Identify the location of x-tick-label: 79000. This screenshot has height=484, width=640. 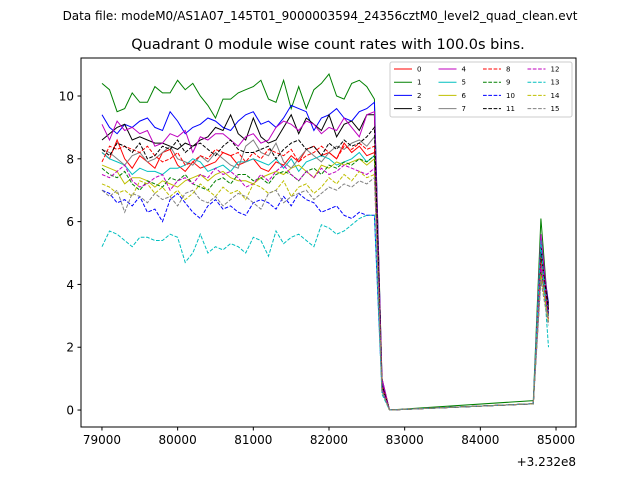
(102, 440).